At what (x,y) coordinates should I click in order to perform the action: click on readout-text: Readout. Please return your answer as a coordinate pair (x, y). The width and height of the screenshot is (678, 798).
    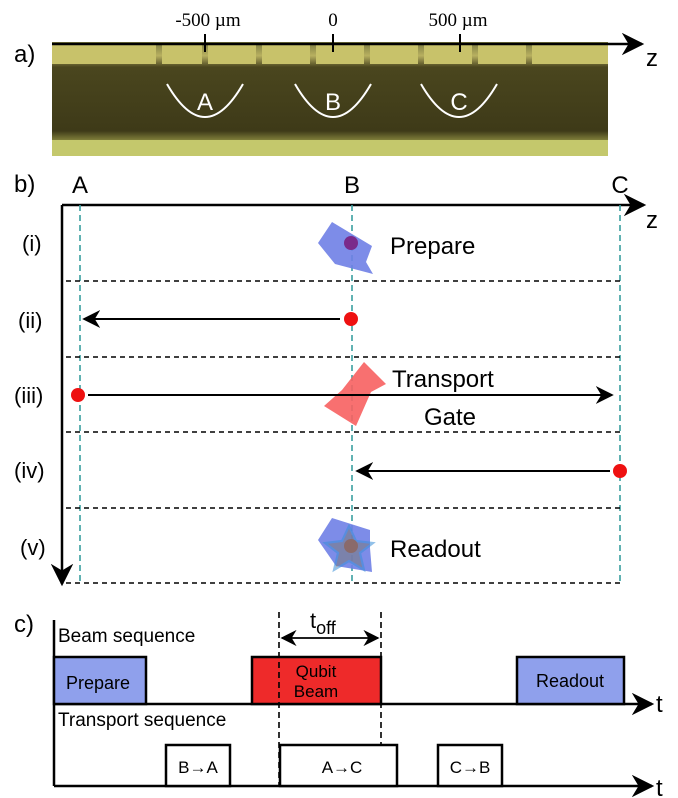
    Looking at the image, I should click on (435, 549).